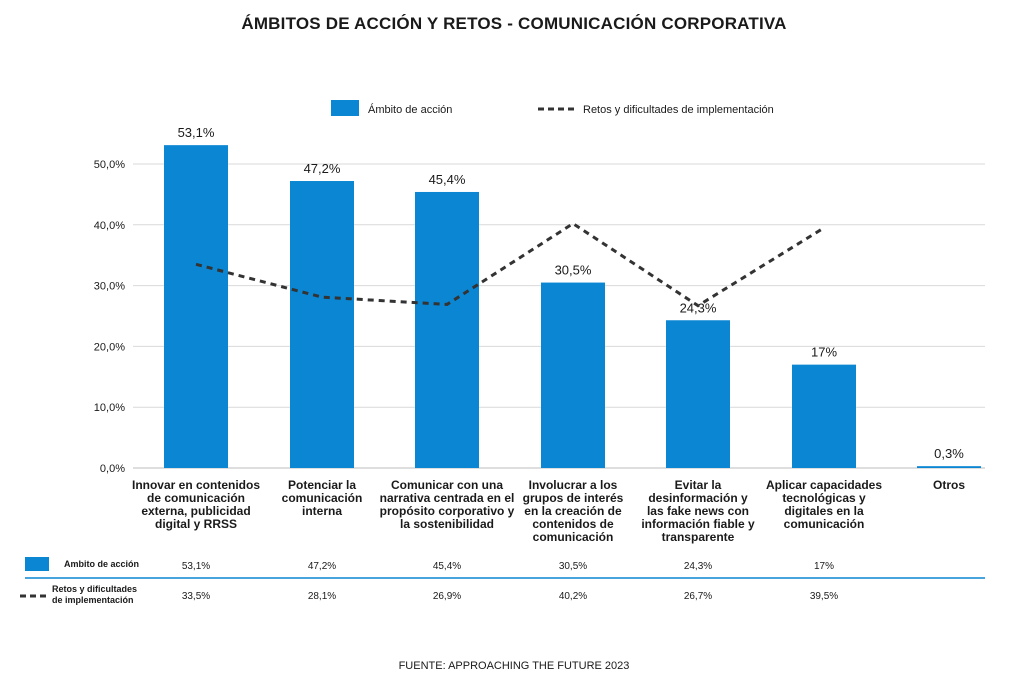  What do you see at coordinates (109, 408) in the screenshot?
I see `y-tick-label: 10,0%` at bounding box center [109, 408].